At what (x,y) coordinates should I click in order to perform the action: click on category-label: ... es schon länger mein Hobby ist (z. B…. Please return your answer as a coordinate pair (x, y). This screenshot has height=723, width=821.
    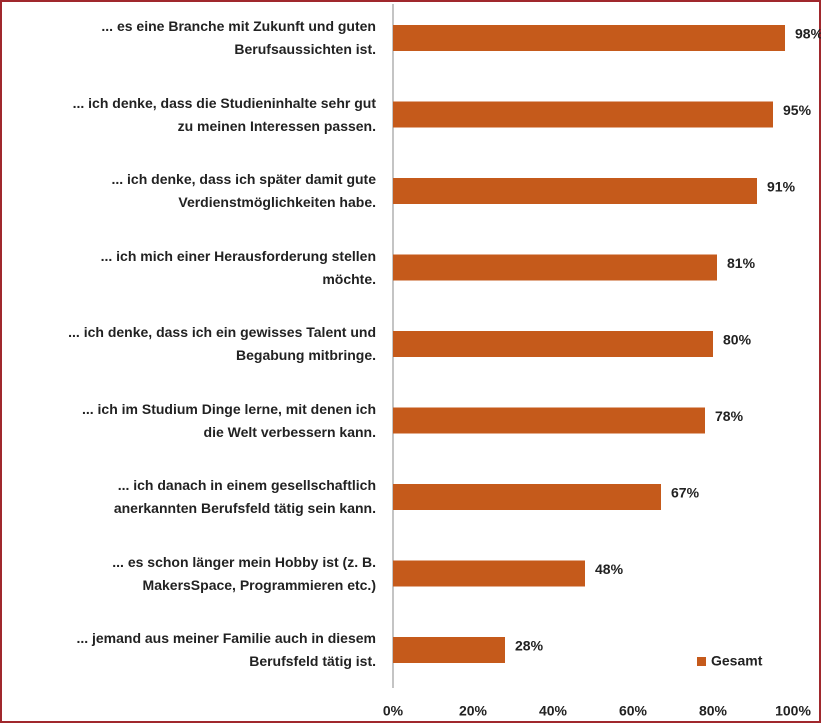
    Looking at the image, I should click on (244, 573).